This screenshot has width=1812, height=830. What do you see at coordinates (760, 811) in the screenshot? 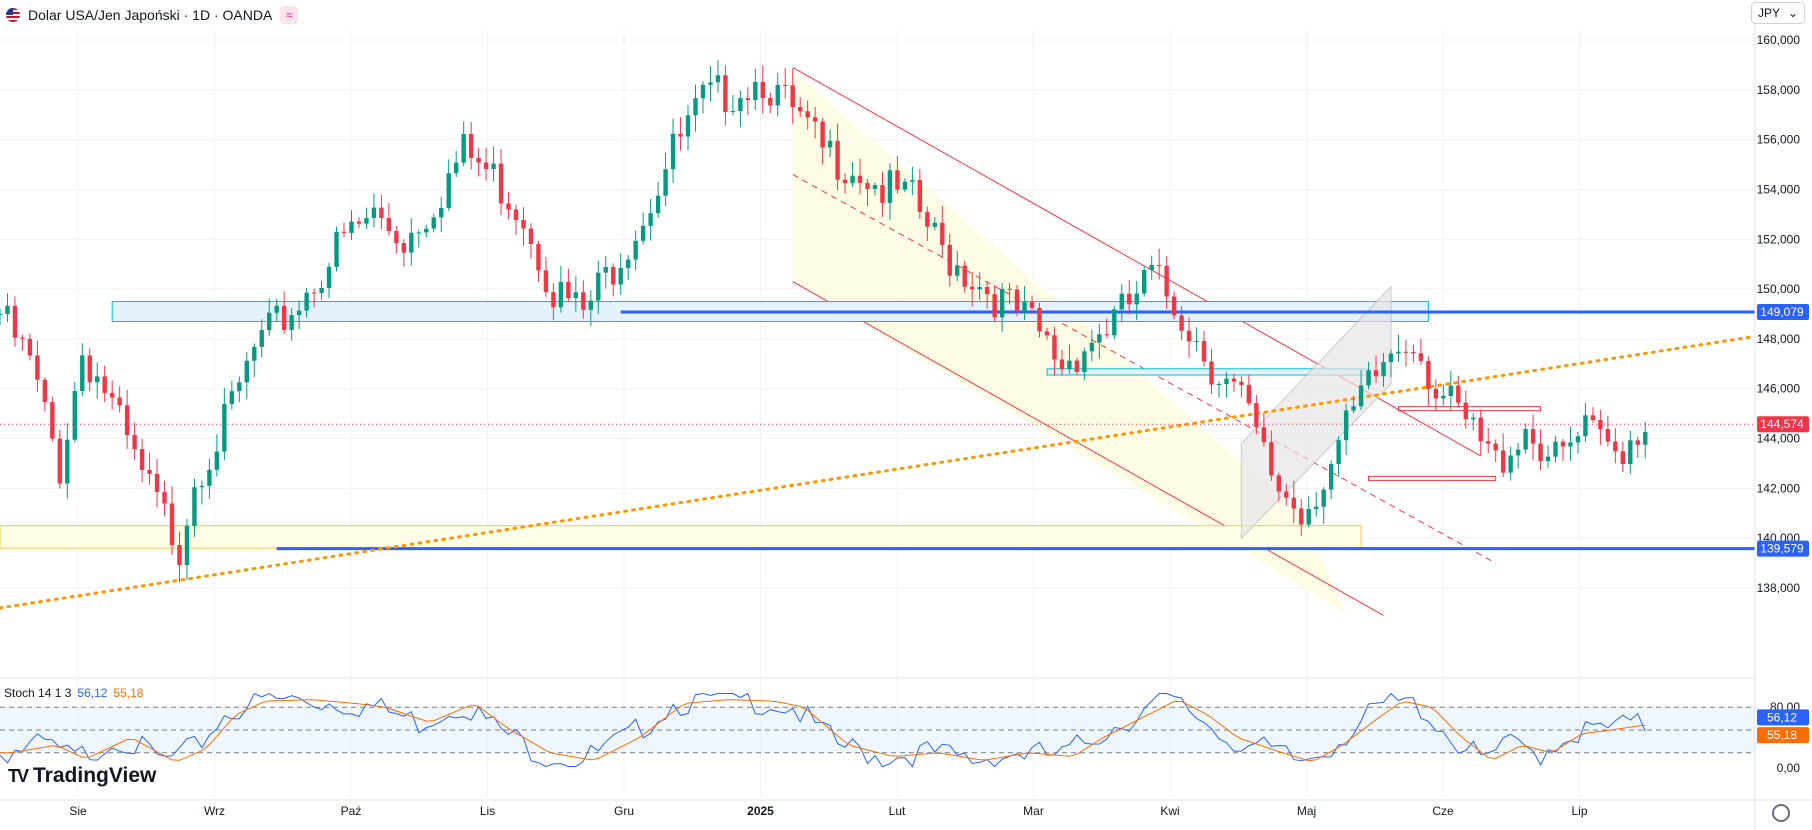
I see `x-tick-label: 2025` at bounding box center [760, 811].